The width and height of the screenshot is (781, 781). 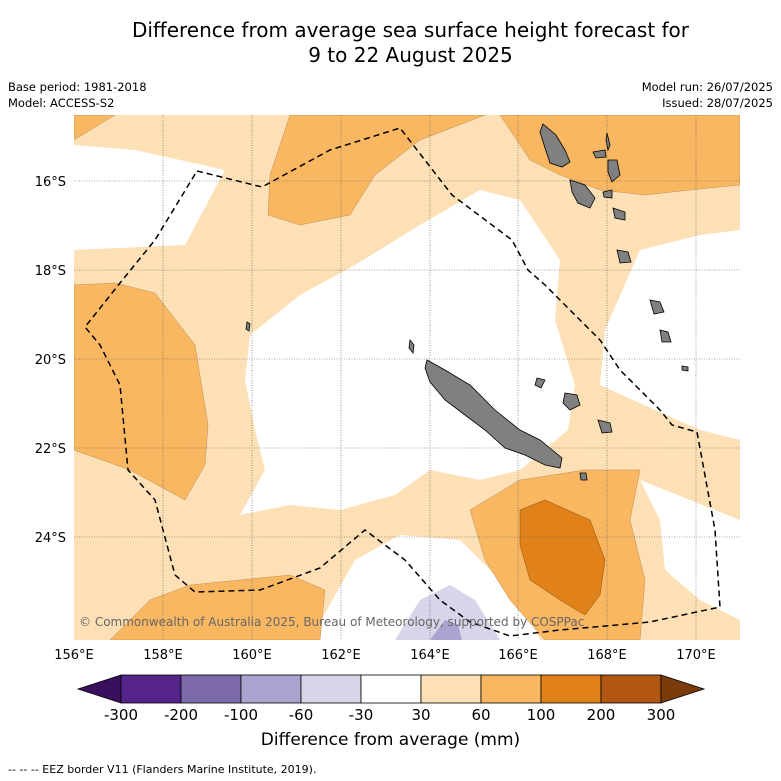 I want to click on cb-tick-6: 30, so click(x=420, y=715).